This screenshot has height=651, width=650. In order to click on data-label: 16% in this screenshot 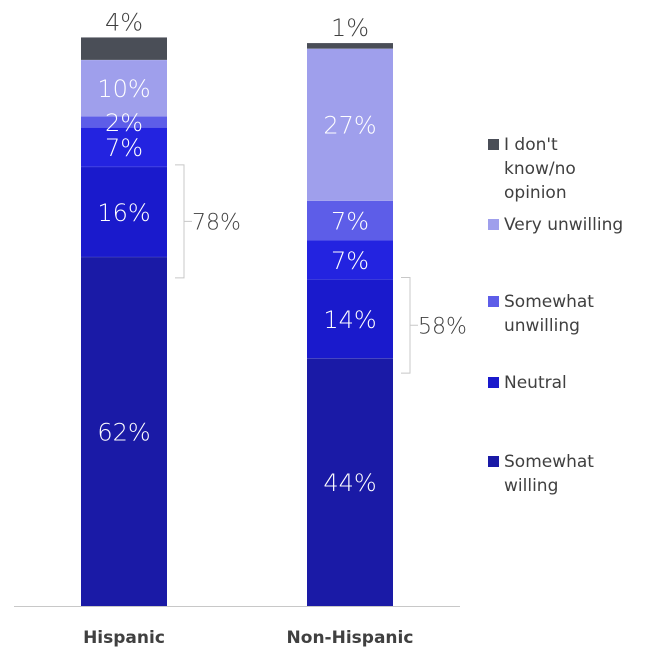, I will do `click(123, 213)`.